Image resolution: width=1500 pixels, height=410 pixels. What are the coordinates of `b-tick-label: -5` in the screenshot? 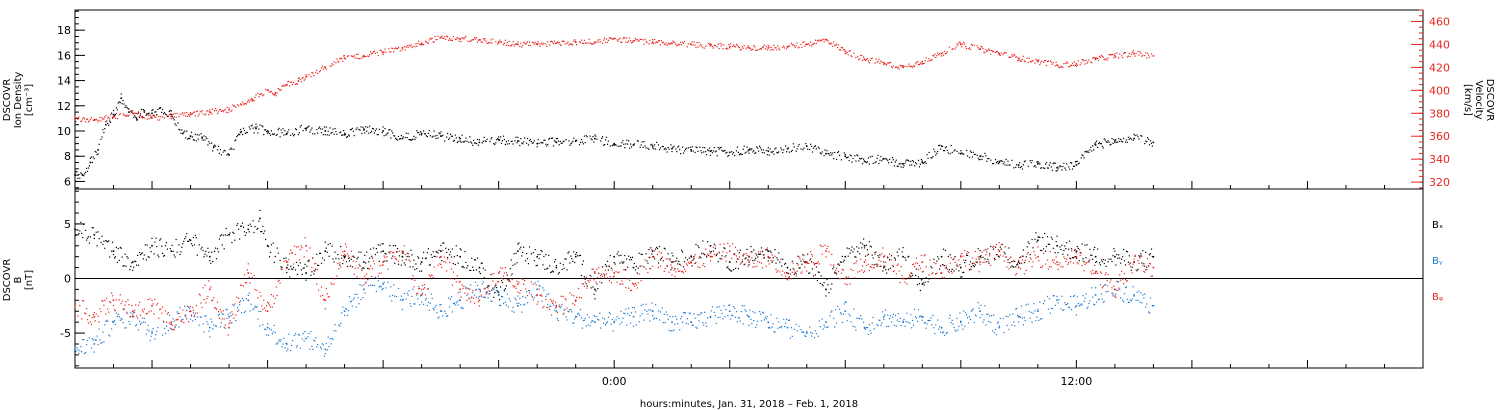 It's located at (65, 333).